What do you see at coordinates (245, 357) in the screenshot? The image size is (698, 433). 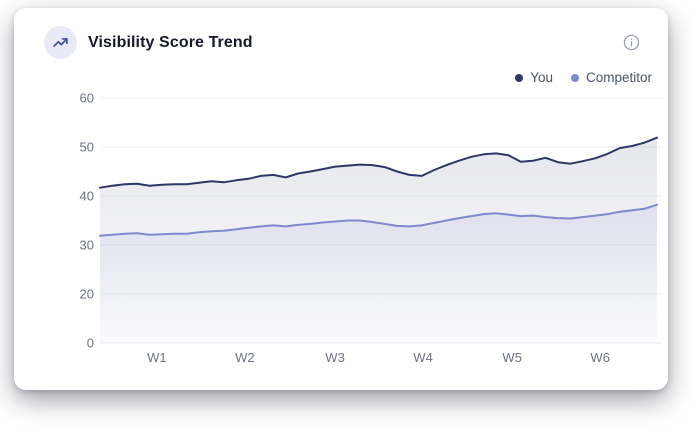 I see `x-tick-label: W2` at bounding box center [245, 357].